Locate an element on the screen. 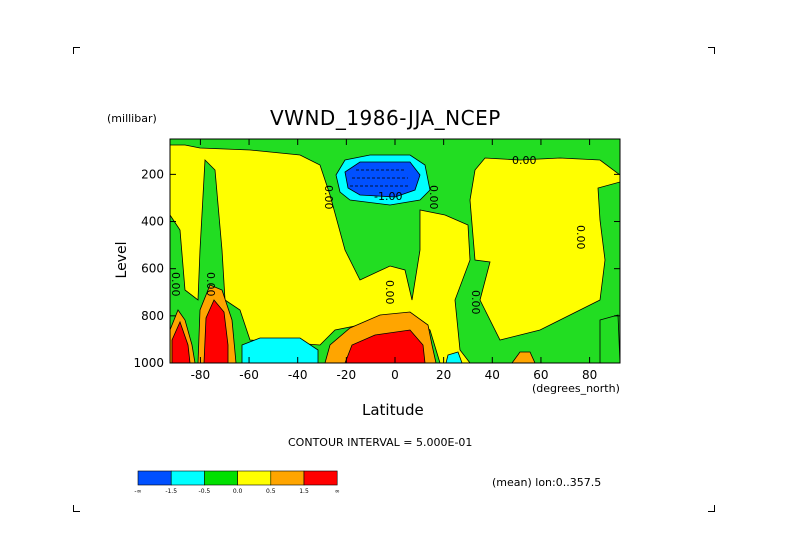  y-tick-label-2: 600 is located at coordinates (152, 269).